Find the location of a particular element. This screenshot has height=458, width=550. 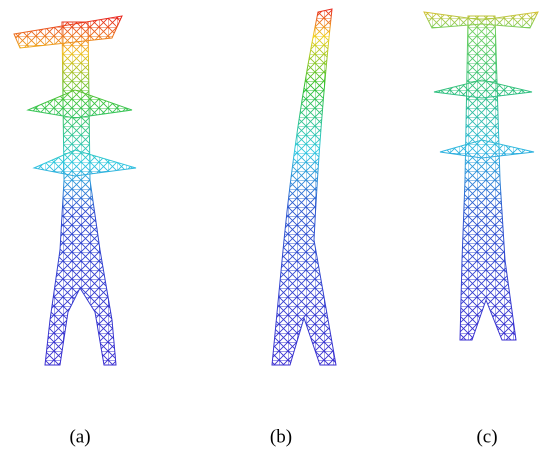

panel-label: (b) is located at coordinates (281, 436).